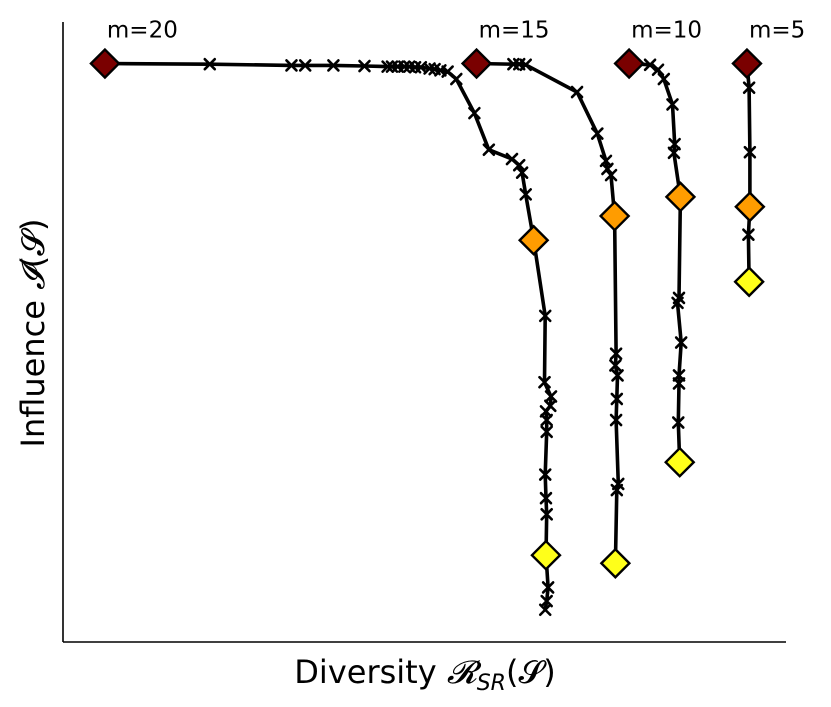 The image size is (831, 707). I want to click on series-label-m-15: m=15, so click(514, 31).